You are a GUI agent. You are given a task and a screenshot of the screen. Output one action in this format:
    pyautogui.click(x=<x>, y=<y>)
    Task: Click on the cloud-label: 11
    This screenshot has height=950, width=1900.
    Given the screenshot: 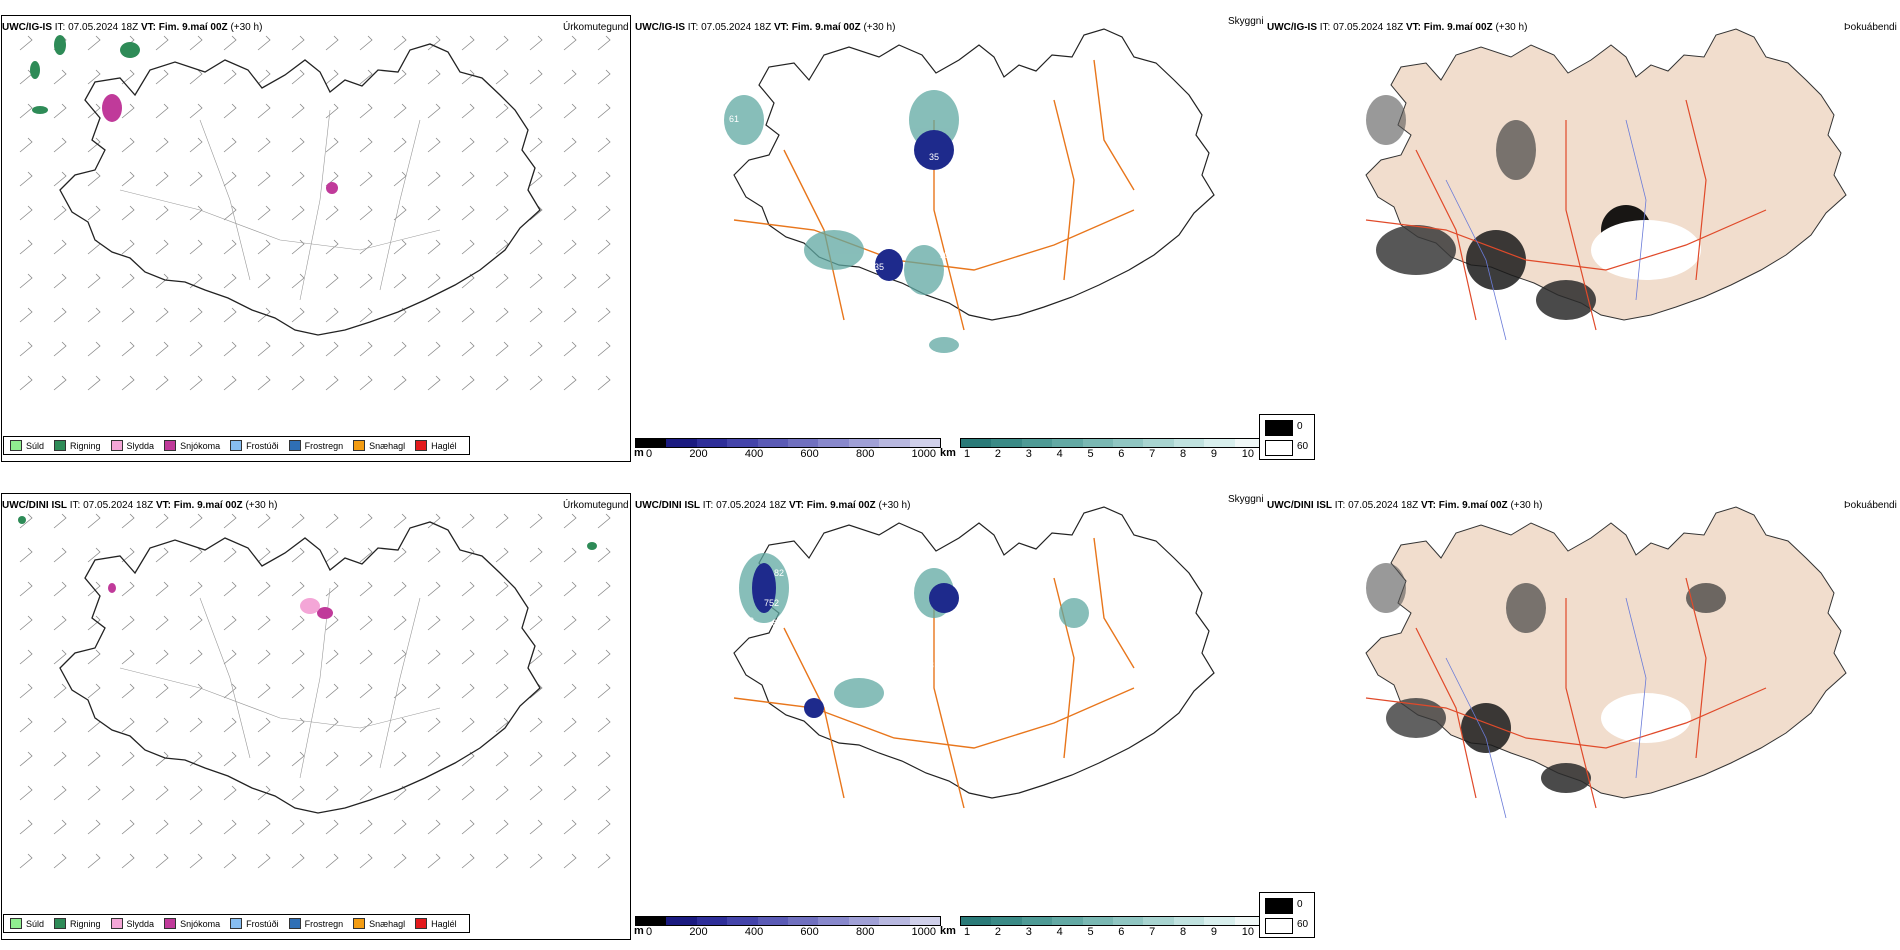 What is the action you would take?
    pyautogui.click(x=958, y=337)
    